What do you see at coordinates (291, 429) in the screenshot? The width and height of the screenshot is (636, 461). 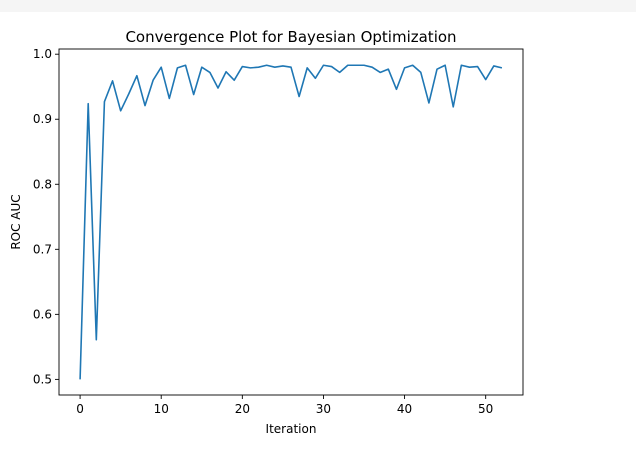 I see `x-axis-label: Iteration` at bounding box center [291, 429].